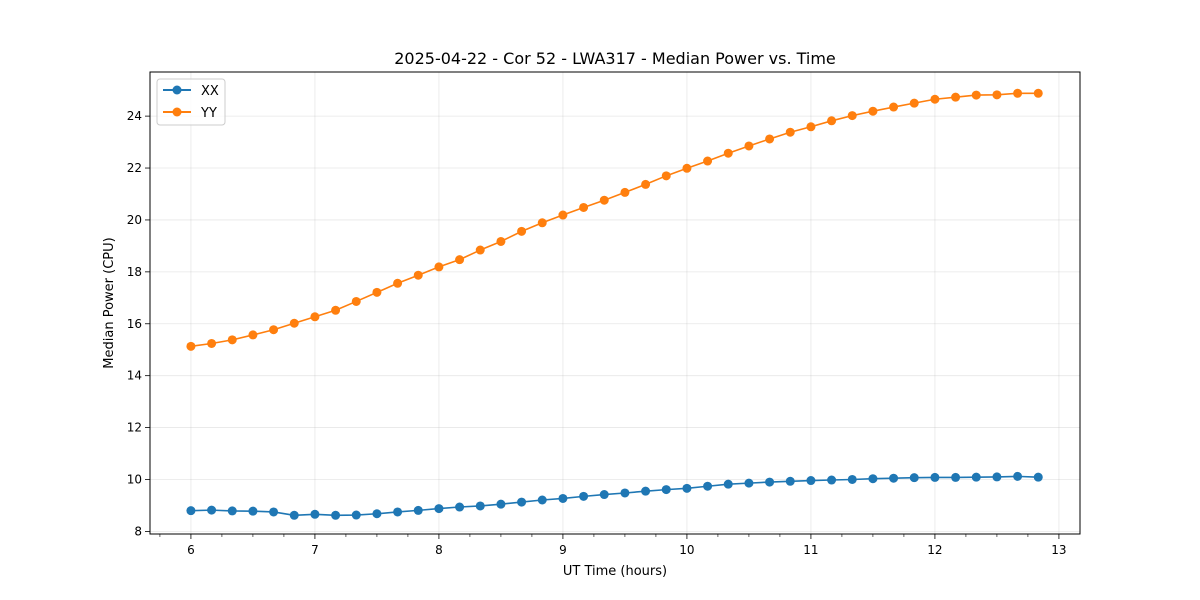 This screenshot has height=600, width=1200. Describe the element at coordinates (134, 220) in the screenshot. I see `y-tick-label: 20` at that location.